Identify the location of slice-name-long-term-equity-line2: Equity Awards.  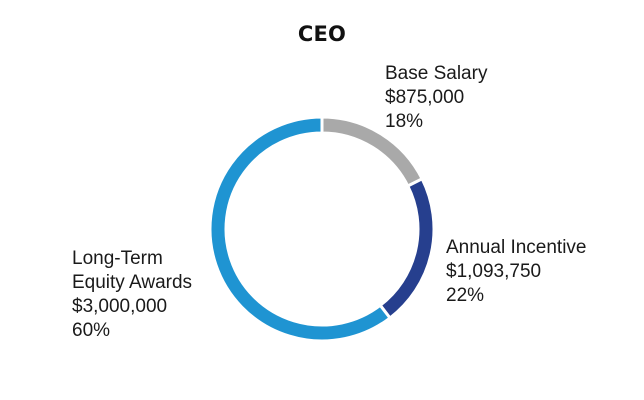
(132, 282).